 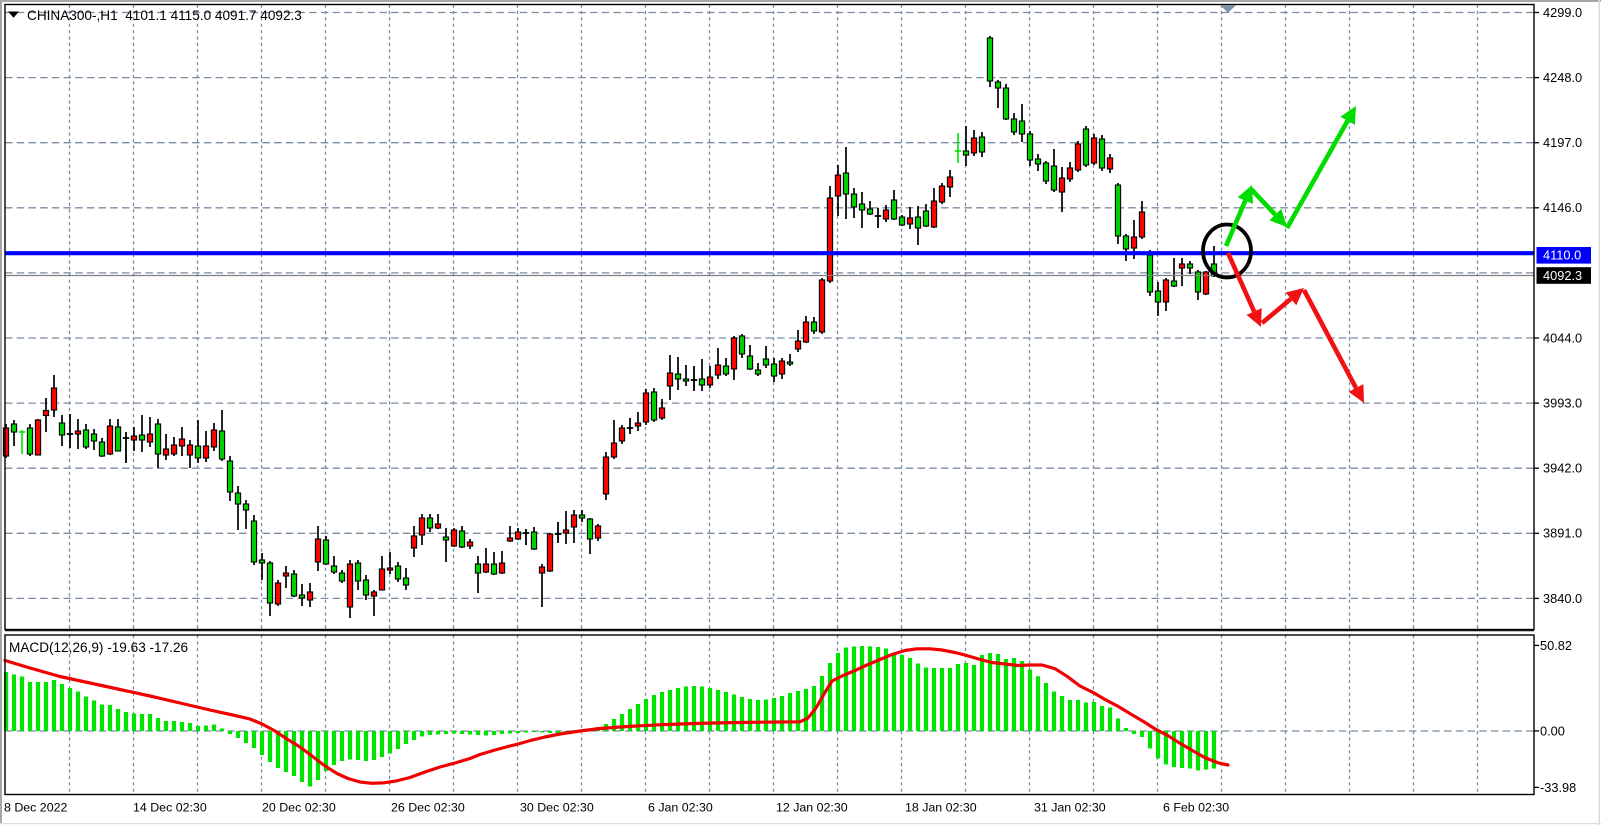 What do you see at coordinates (812, 808) in the screenshot?
I see `svg-text: 12 Jan 02:30` at bounding box center [812, 808].